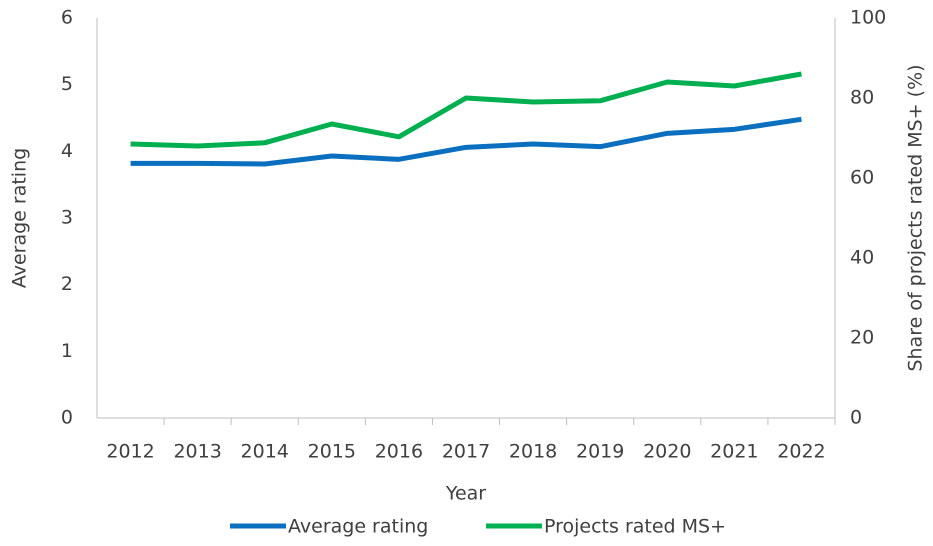 This screenshot has width=933, height=546. Describe the element at coordinates (358, 527) in the screenshot. I see `legend-label: Average rating` at that location.